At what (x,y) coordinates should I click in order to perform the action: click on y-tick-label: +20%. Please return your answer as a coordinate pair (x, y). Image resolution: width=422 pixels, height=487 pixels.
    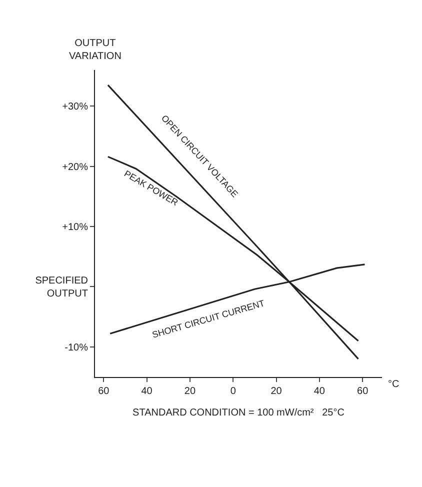
    Looking at the image, I should click on (75, 167).